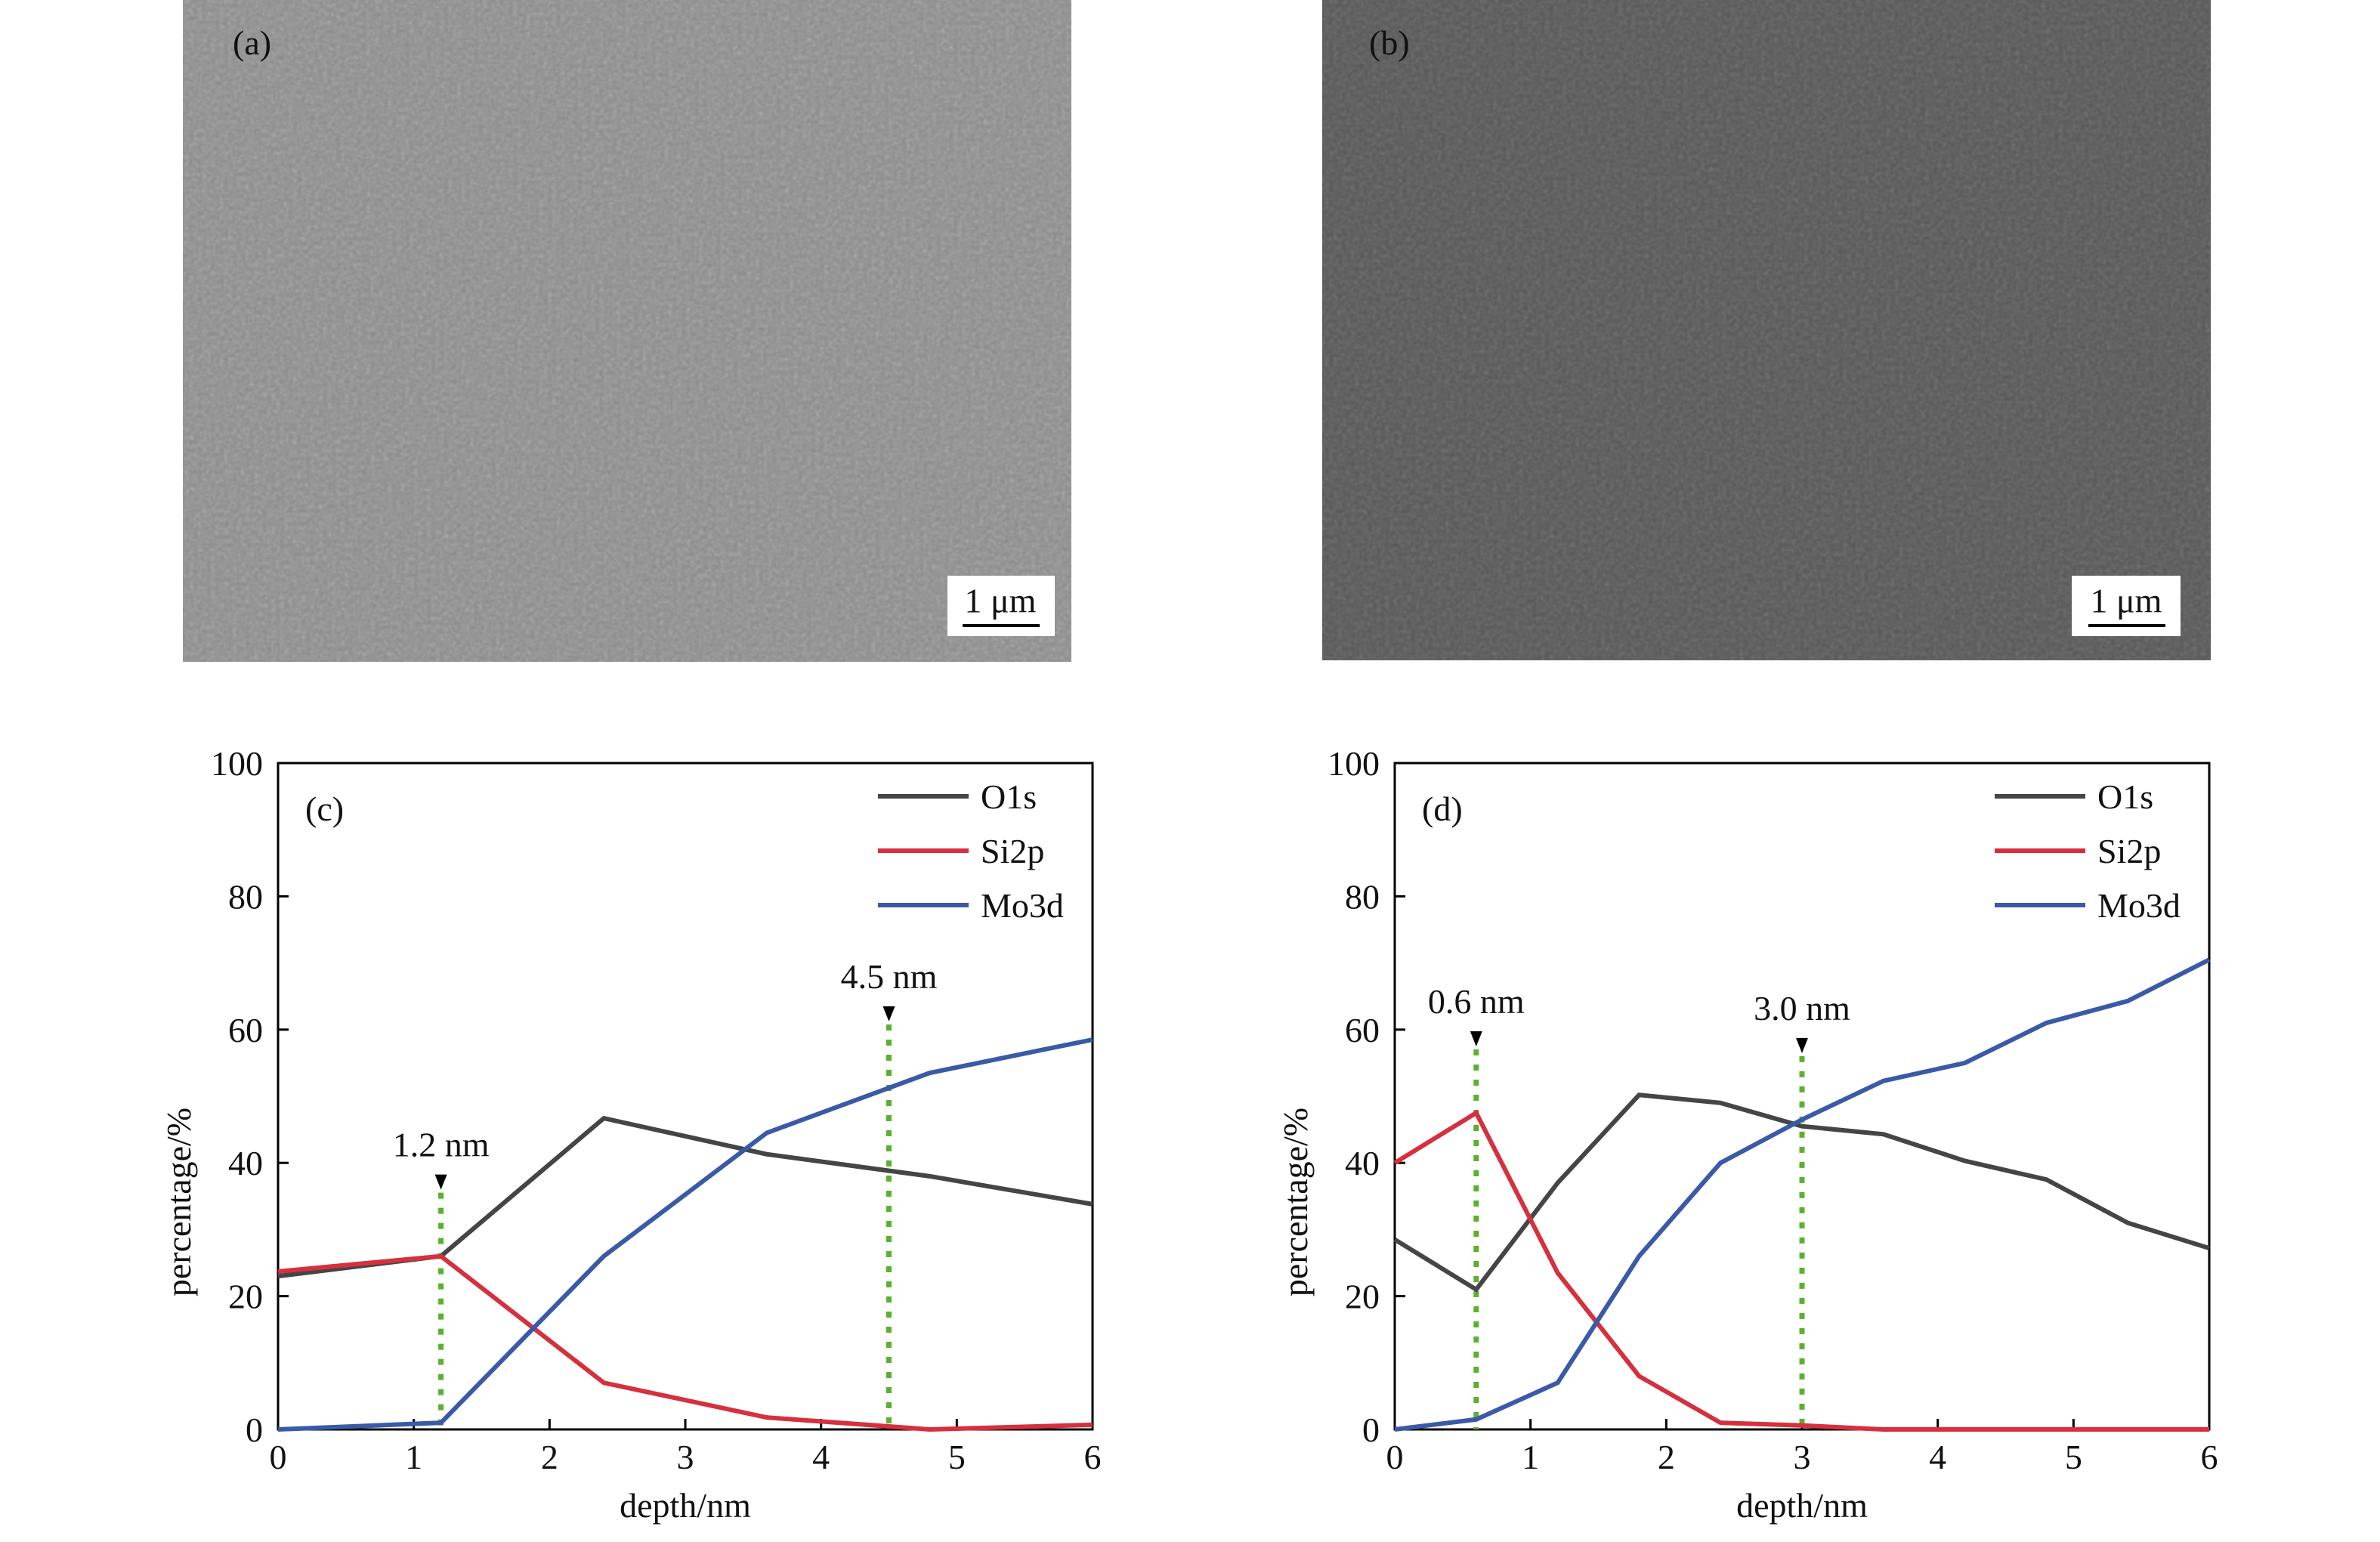  Describe the element at coordinates (1476, 1001) in the screenshot. I see `annotation-label: 0.6 nm` at that location.